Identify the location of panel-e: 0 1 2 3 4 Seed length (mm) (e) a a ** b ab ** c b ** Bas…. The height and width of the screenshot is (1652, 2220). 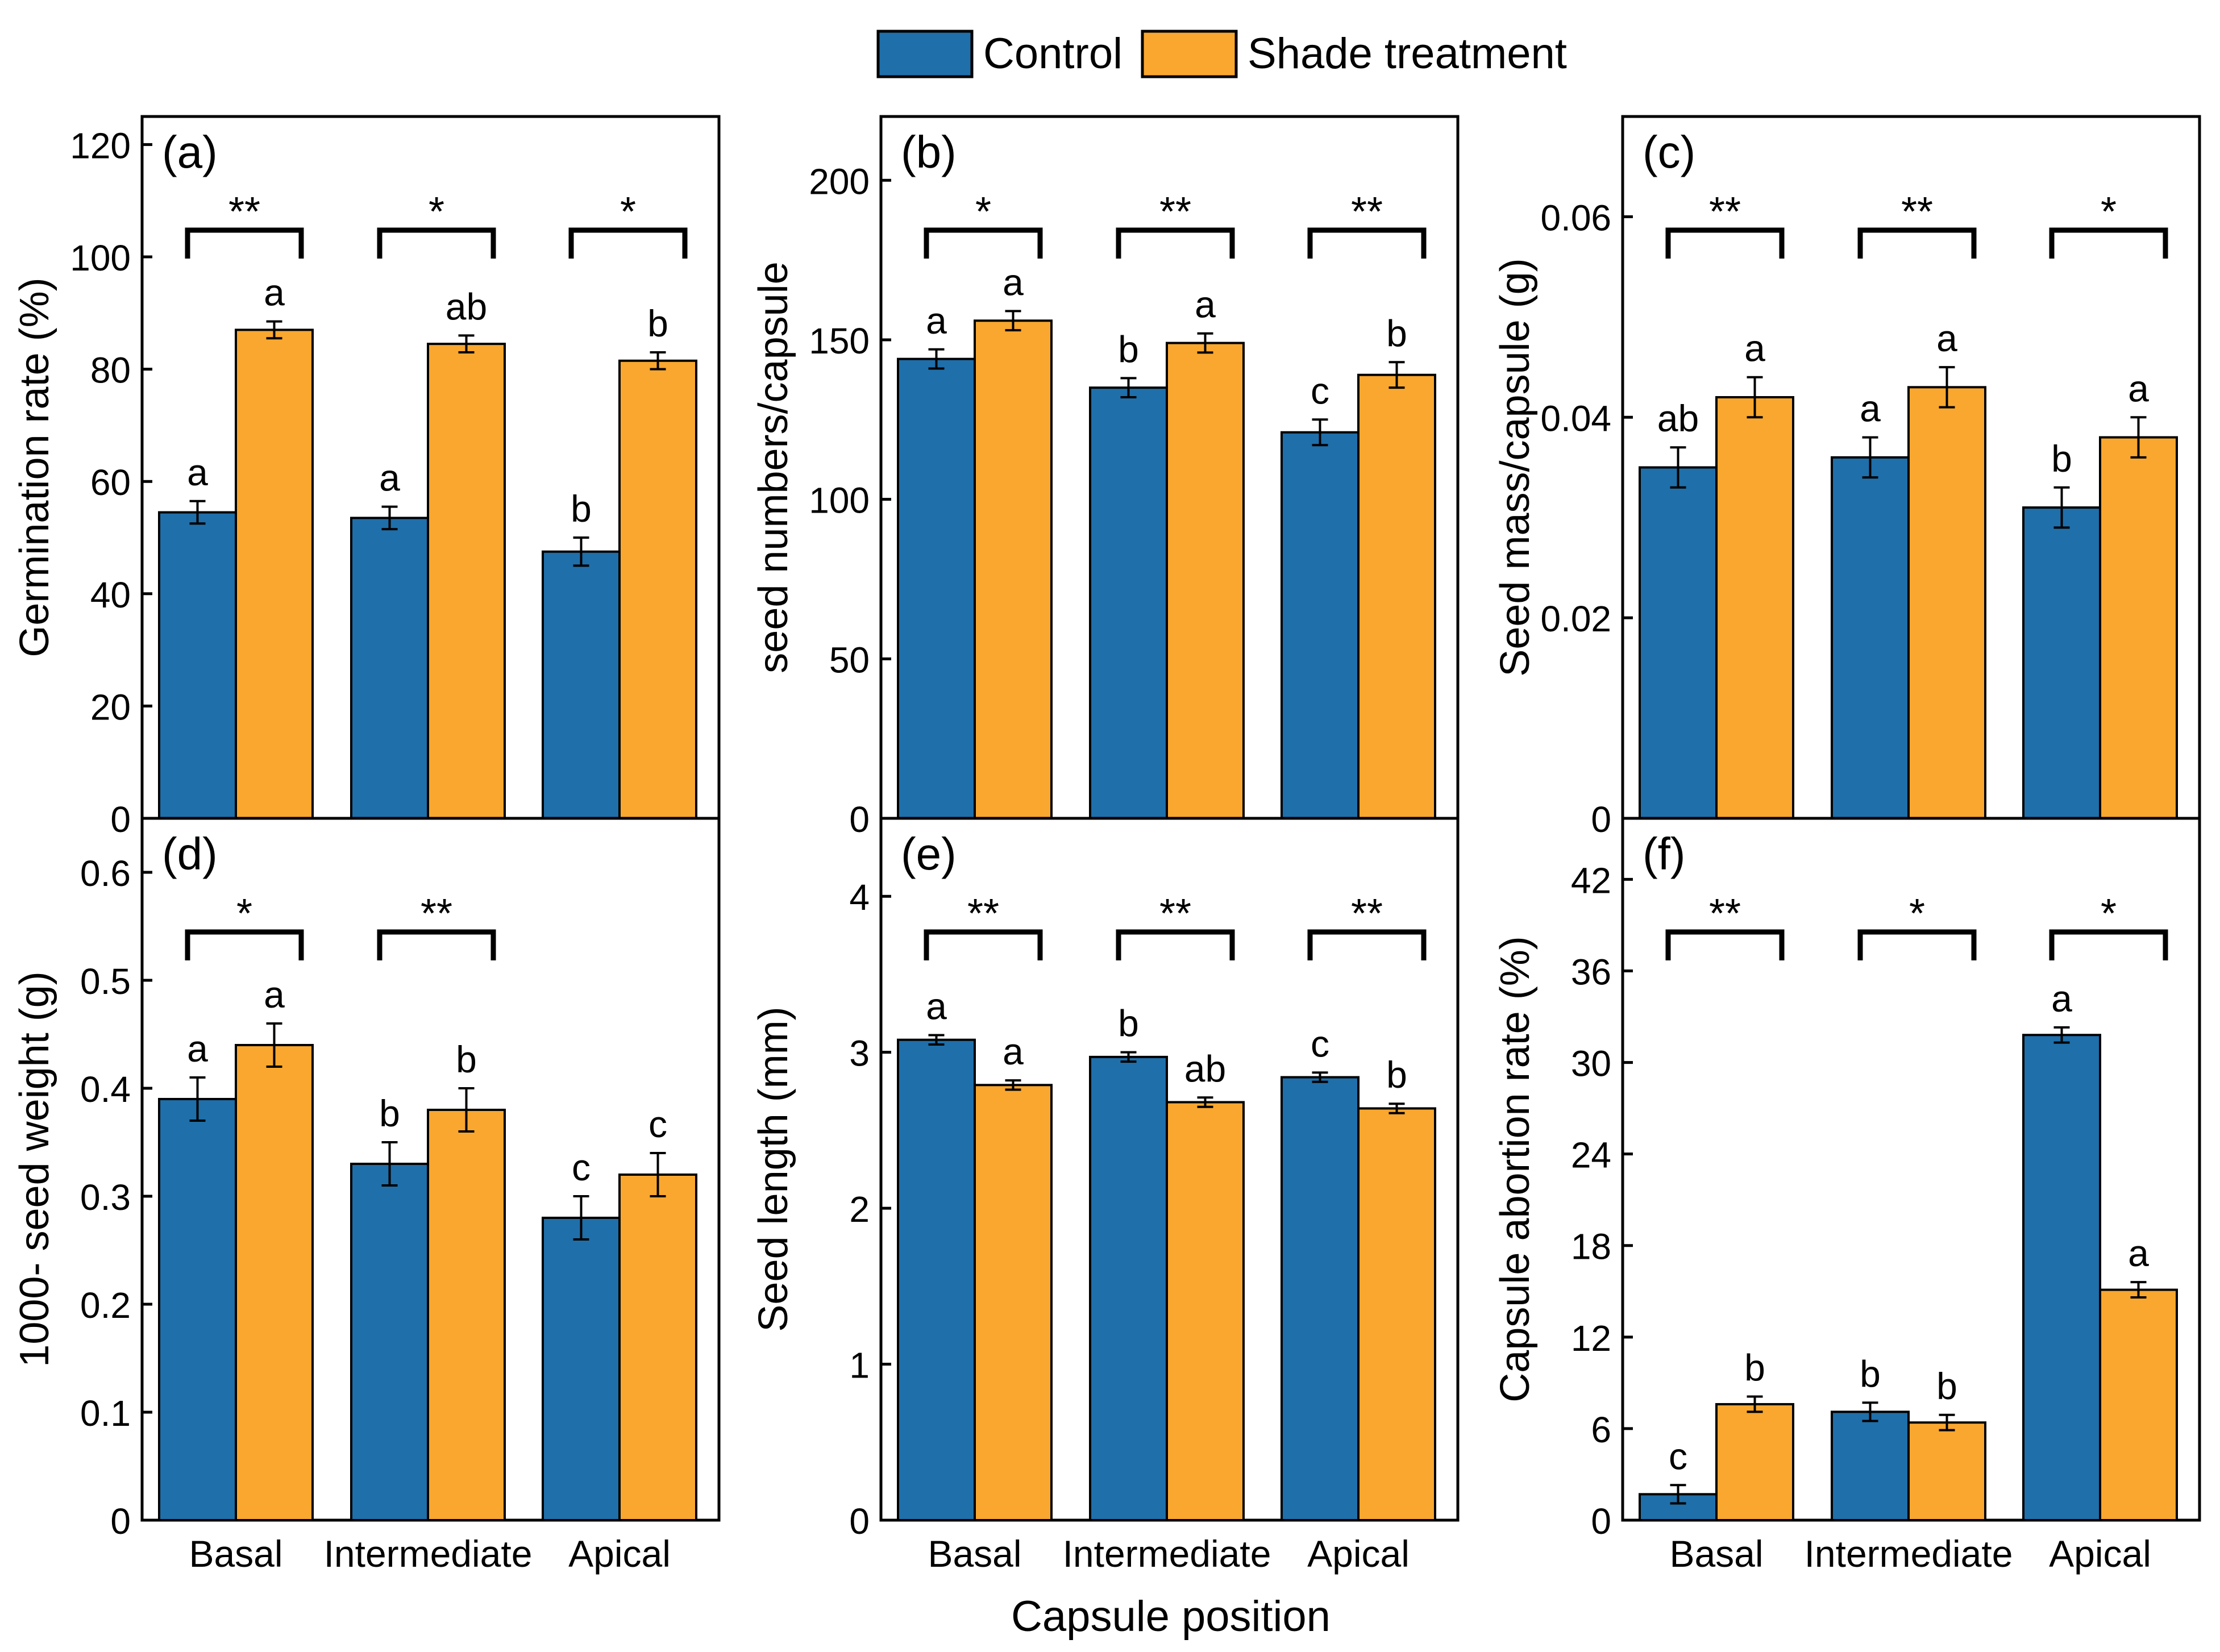
(1105, 1196).